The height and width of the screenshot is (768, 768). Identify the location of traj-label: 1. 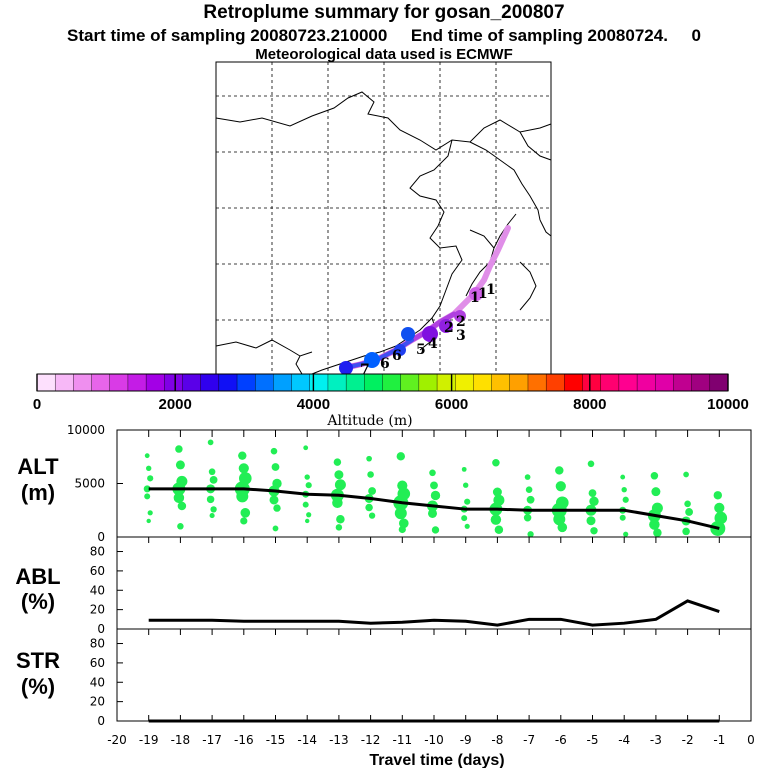
(483, 294).